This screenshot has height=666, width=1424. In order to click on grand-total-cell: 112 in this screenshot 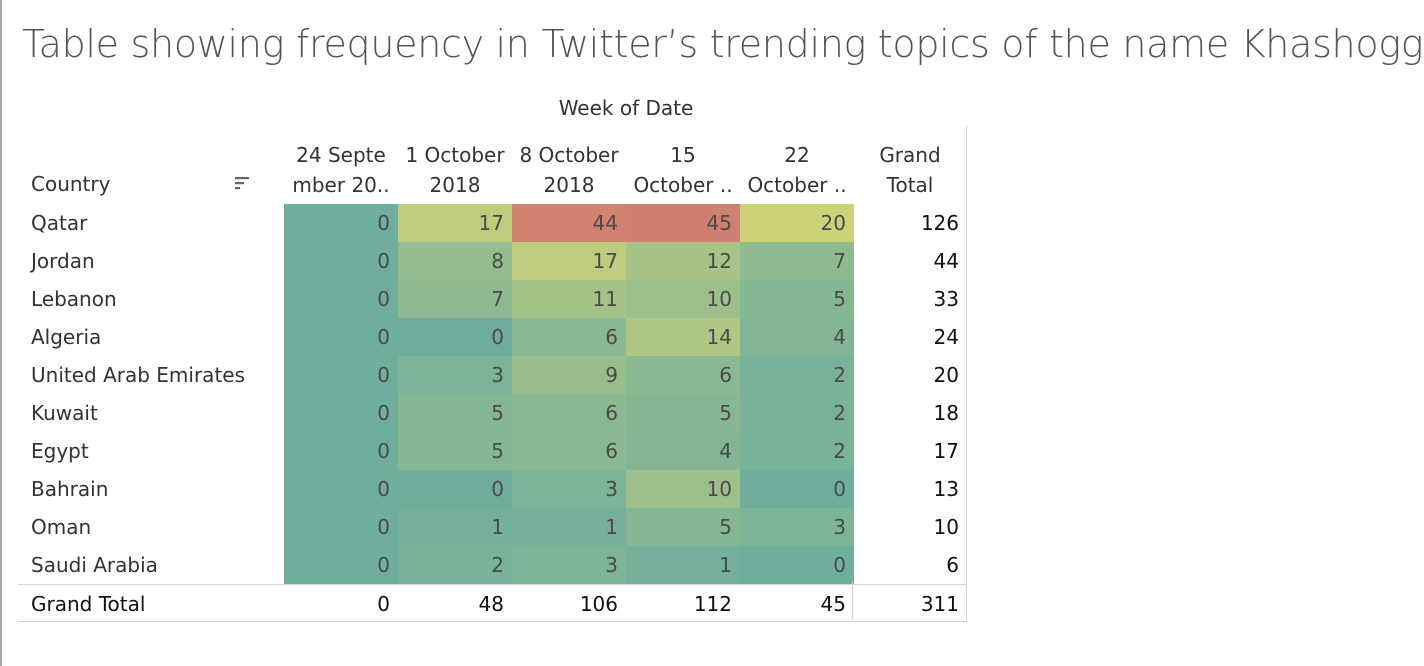, I will do `click(712, 604)`.